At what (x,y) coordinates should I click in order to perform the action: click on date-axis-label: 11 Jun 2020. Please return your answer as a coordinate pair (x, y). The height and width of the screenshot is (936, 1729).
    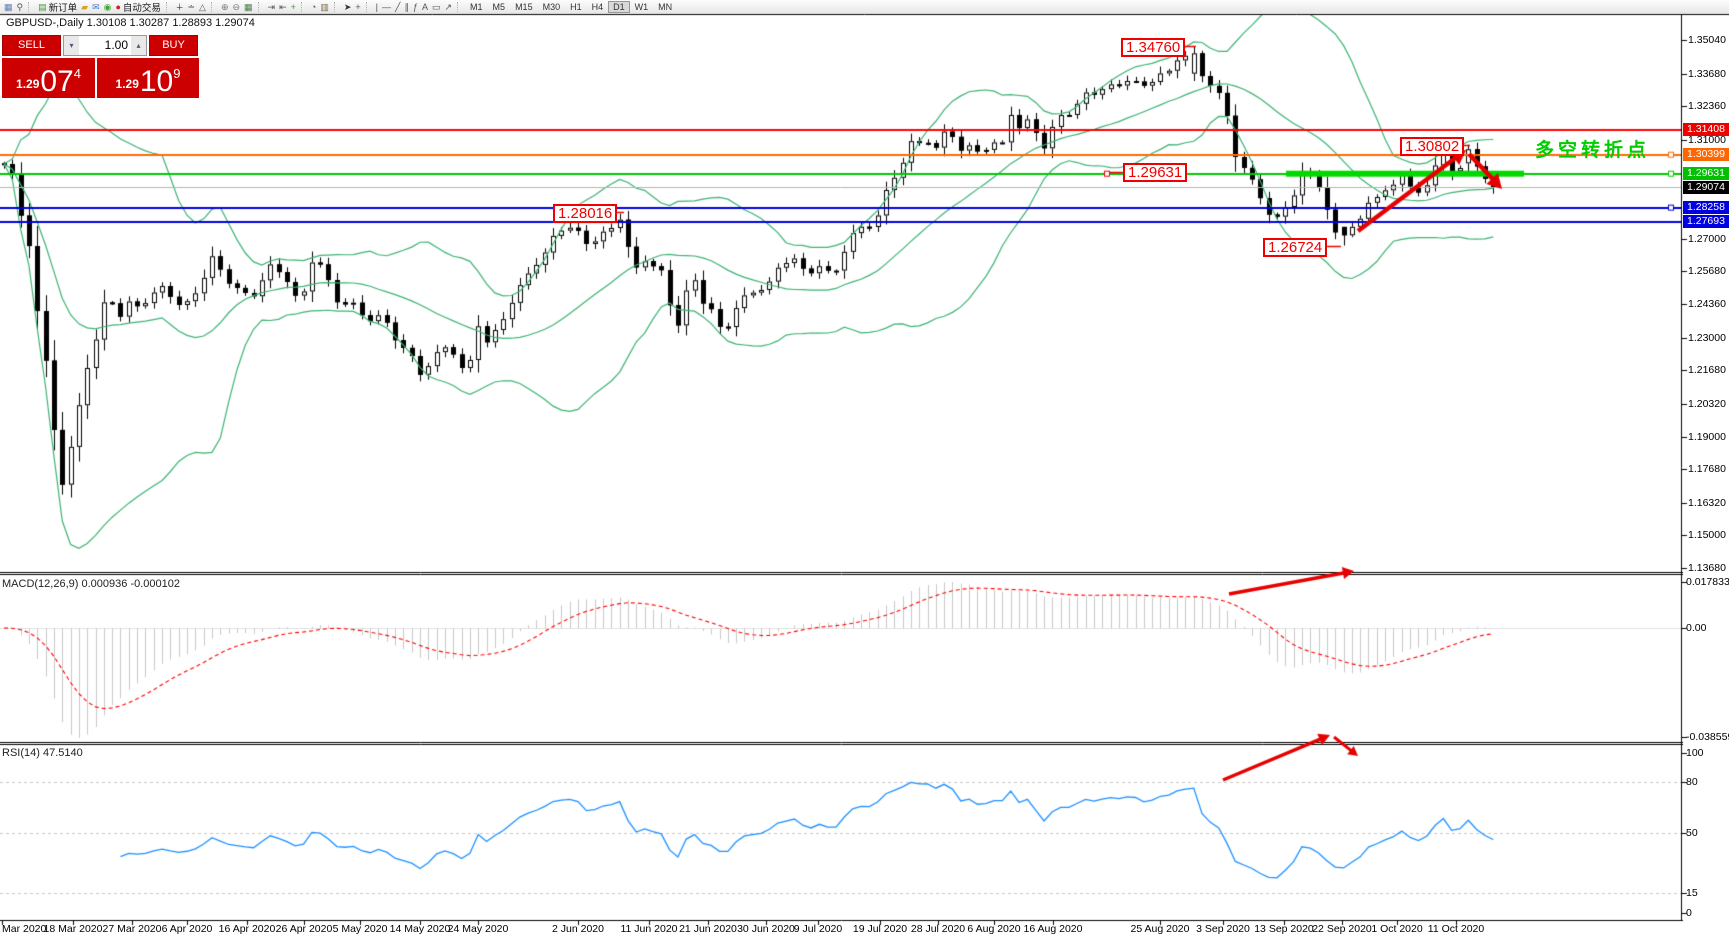
    Looking at the image, I should click on (649, 929).